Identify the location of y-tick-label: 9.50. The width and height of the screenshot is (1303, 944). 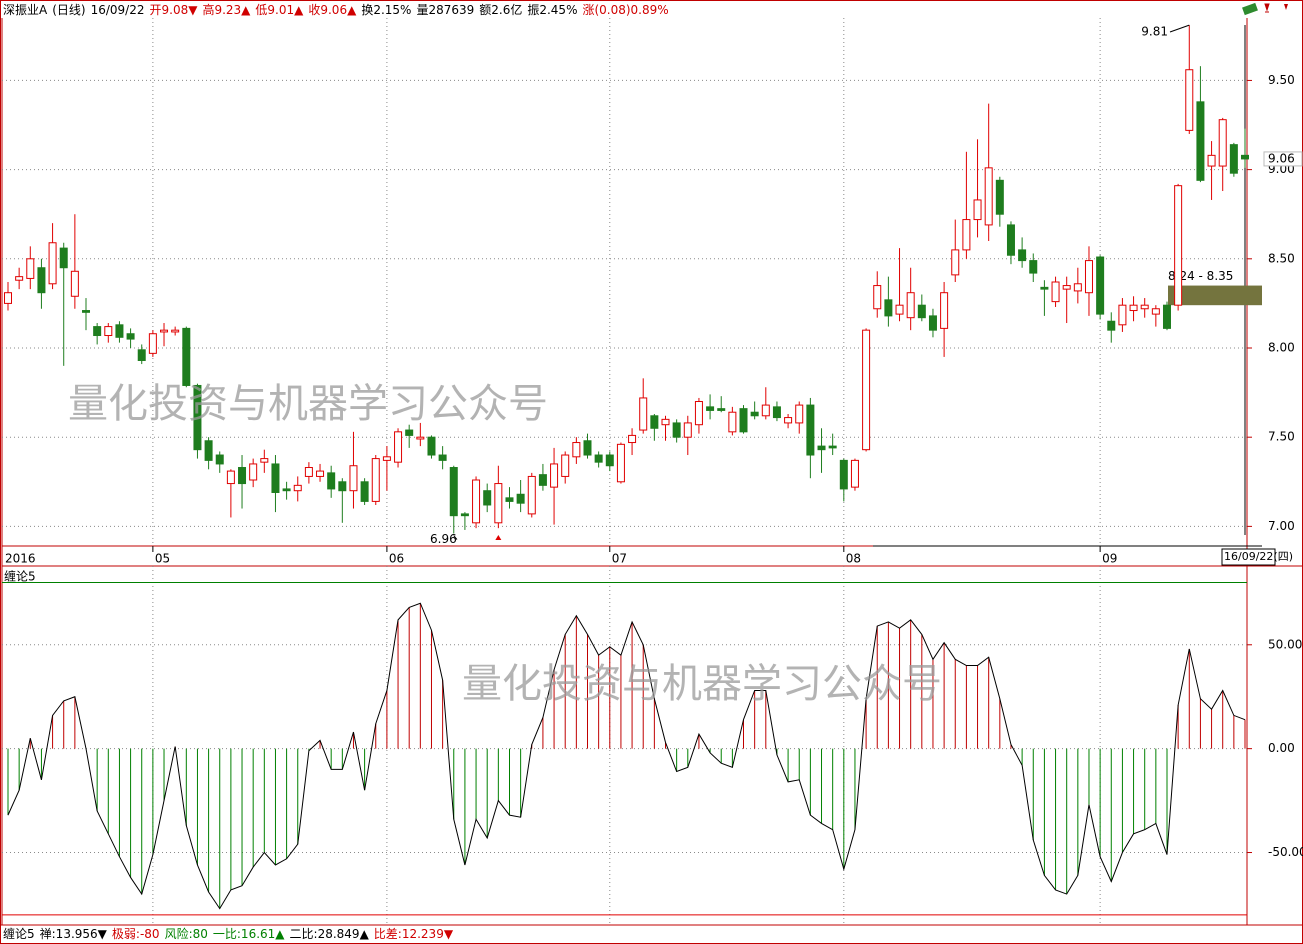
(1281, 80).